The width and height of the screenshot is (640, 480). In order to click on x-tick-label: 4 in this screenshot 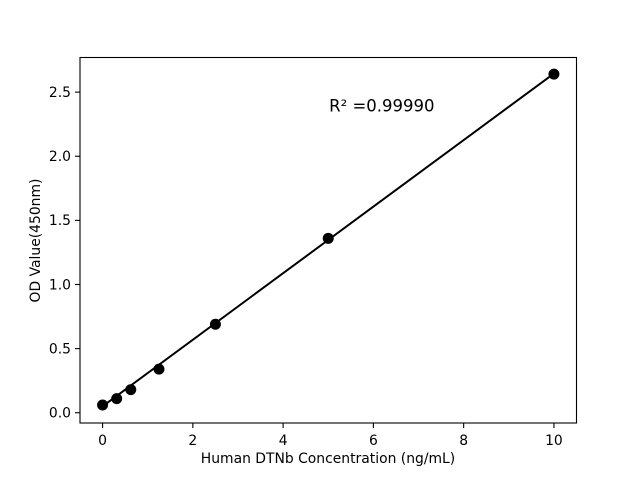, I will do `click(283, 441)`.